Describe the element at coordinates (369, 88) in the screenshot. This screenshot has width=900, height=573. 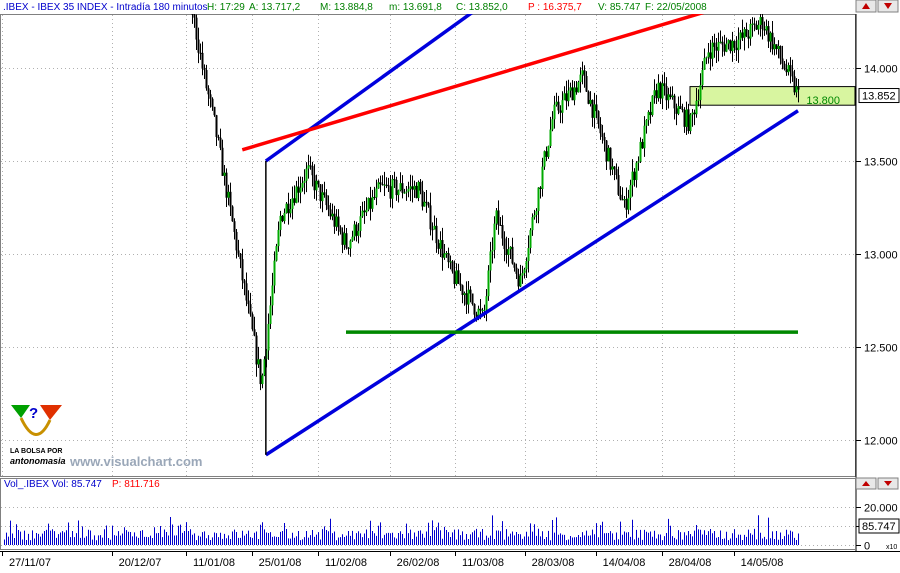
I see `trendline-upper-channel` at that location.